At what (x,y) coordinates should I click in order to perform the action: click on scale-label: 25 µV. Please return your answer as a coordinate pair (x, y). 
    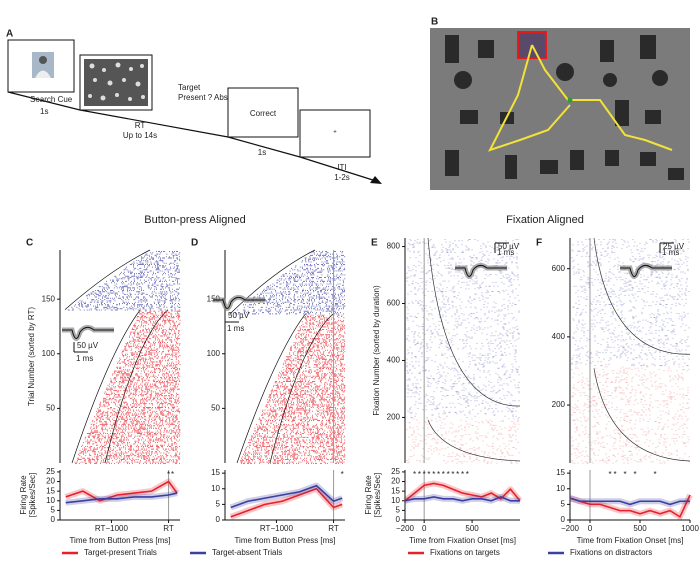
    Looking at the image, I should click on (674, 246).